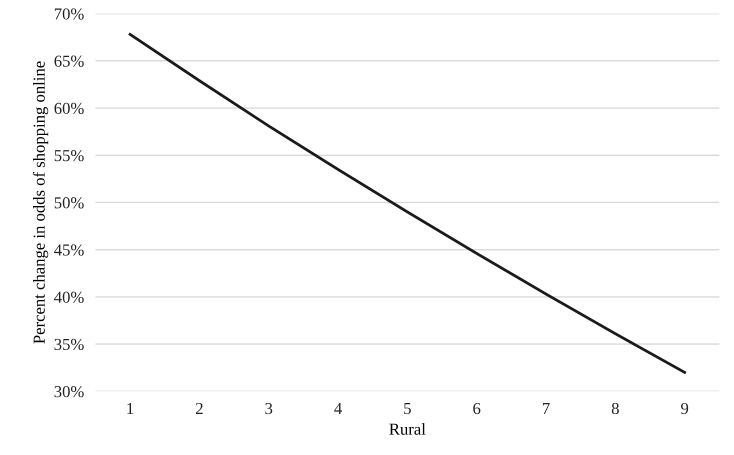  What do you see at coordinates (69, 297) in the screenshot?
I see `y-tick-label: 40%` at bounding box center [69, 297].